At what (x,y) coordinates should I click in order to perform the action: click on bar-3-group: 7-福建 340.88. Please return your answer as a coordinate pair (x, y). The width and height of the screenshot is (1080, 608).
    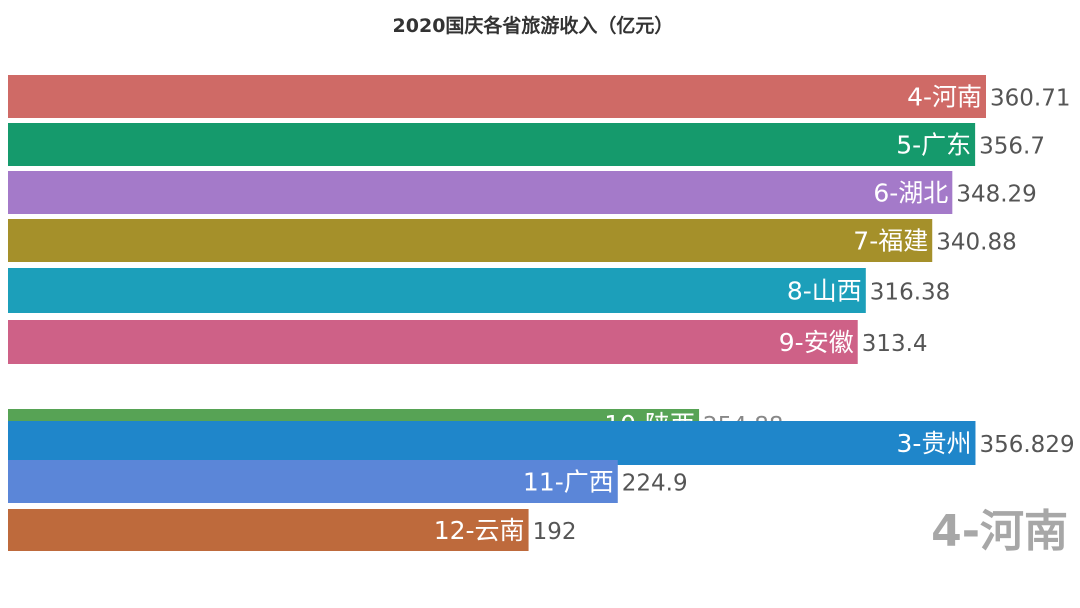
    Looking at the image, I should click on (512, 240).